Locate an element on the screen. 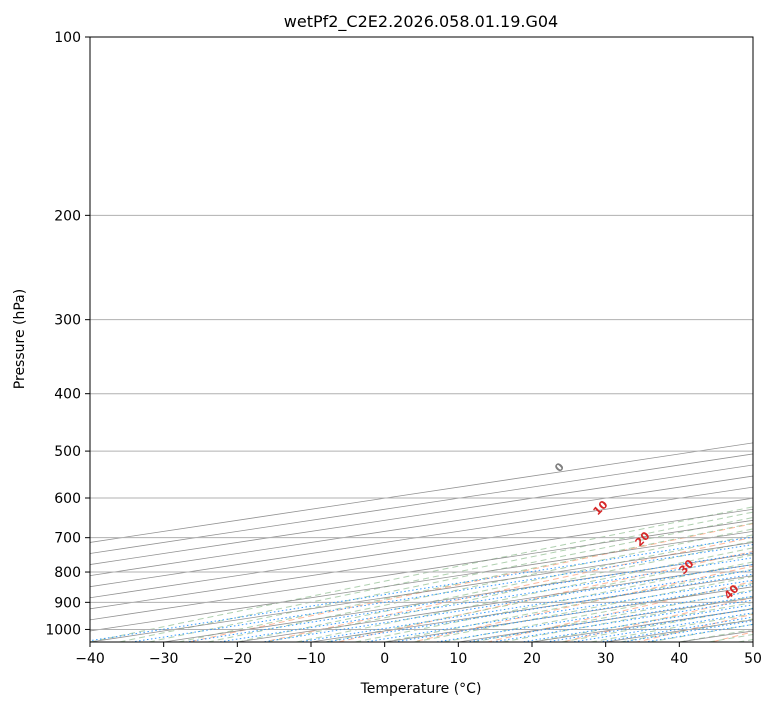 This screenshot has width=775, height=708. x-tick-label: −20 is located at coordinates (238, 659).